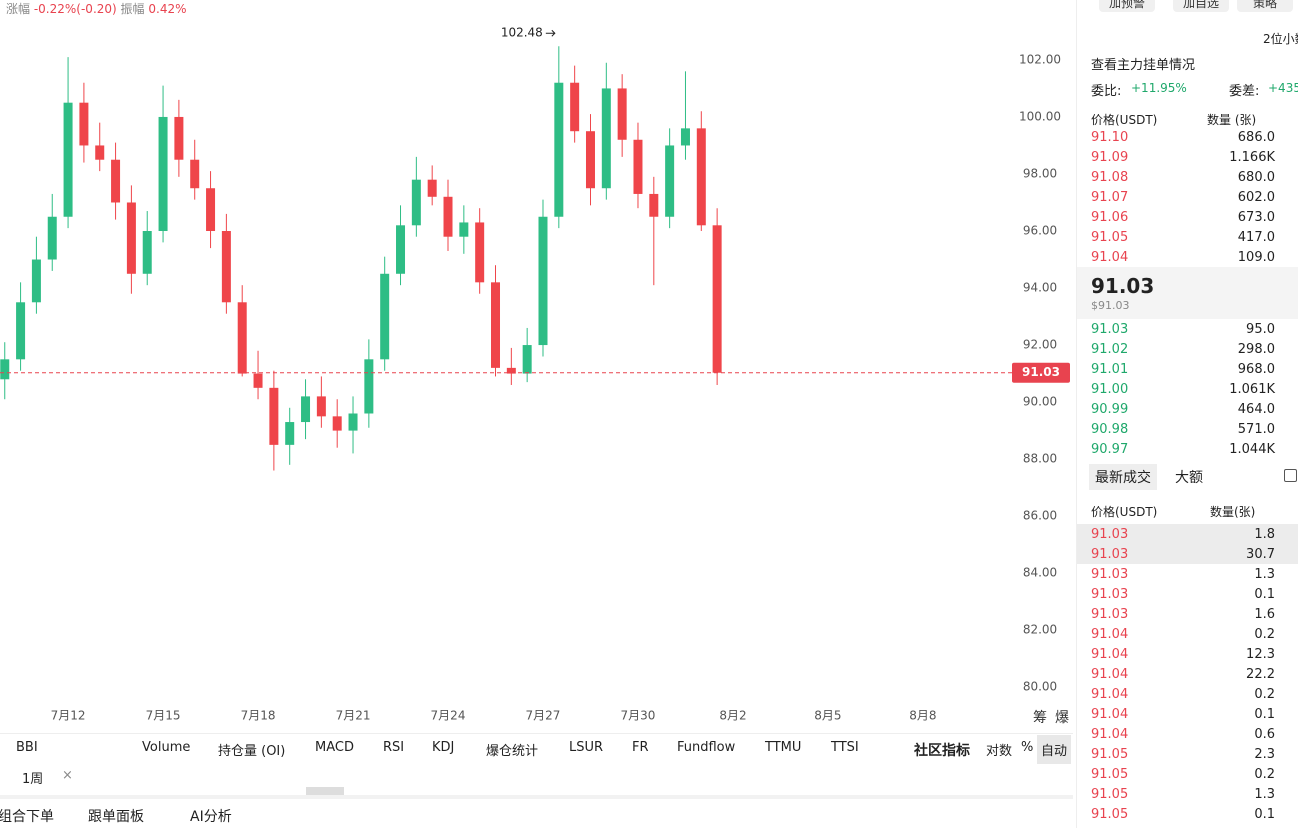 Image resolution: width=1298 pixels, height=832 pixels. What do you see at coordinates (1040, 516) in the screenshot?
I see `y-tick-label: 86.00` at bounding box center [1040, 516].